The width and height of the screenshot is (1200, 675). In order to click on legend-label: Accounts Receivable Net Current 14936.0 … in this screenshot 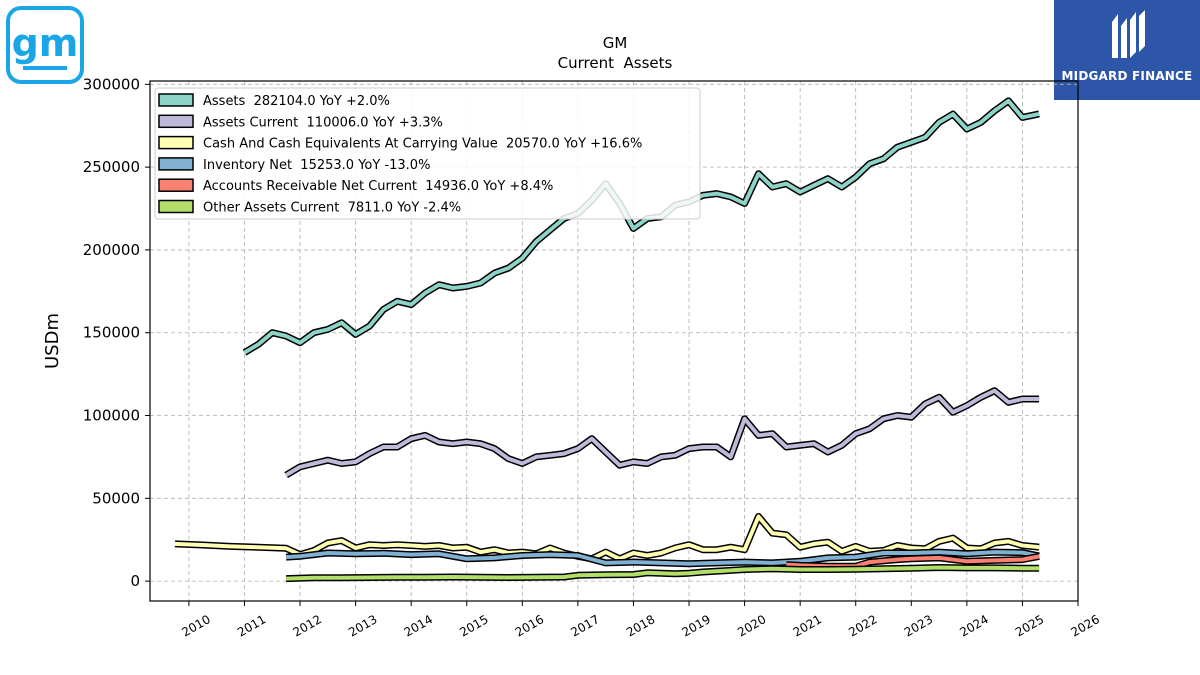, I will do `click(378, 186)`.